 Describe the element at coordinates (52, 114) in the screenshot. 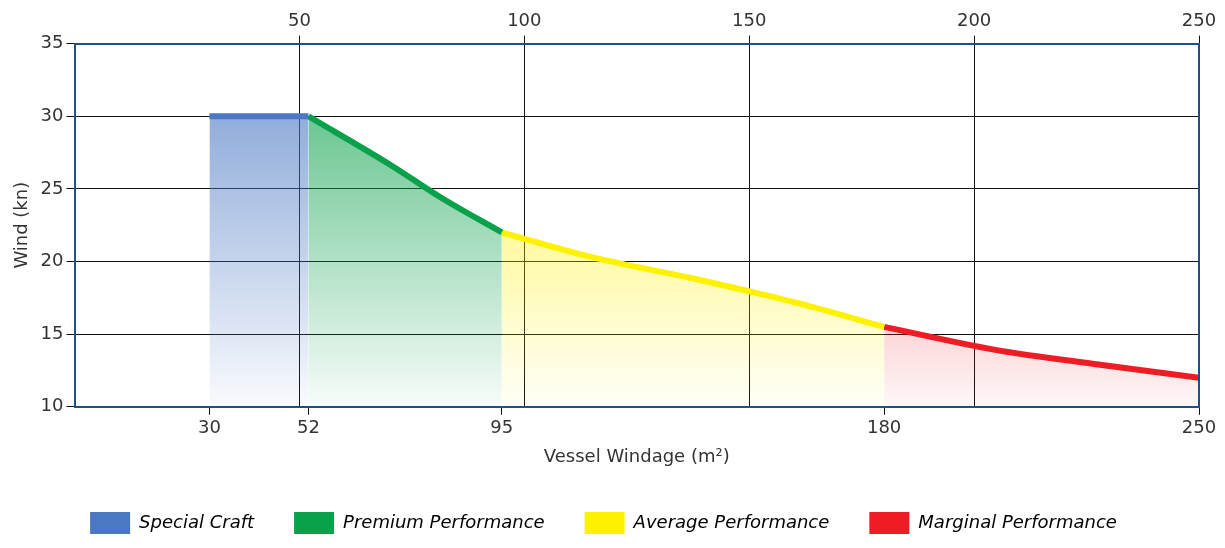

I see `y-tick-label: 30` at that location.